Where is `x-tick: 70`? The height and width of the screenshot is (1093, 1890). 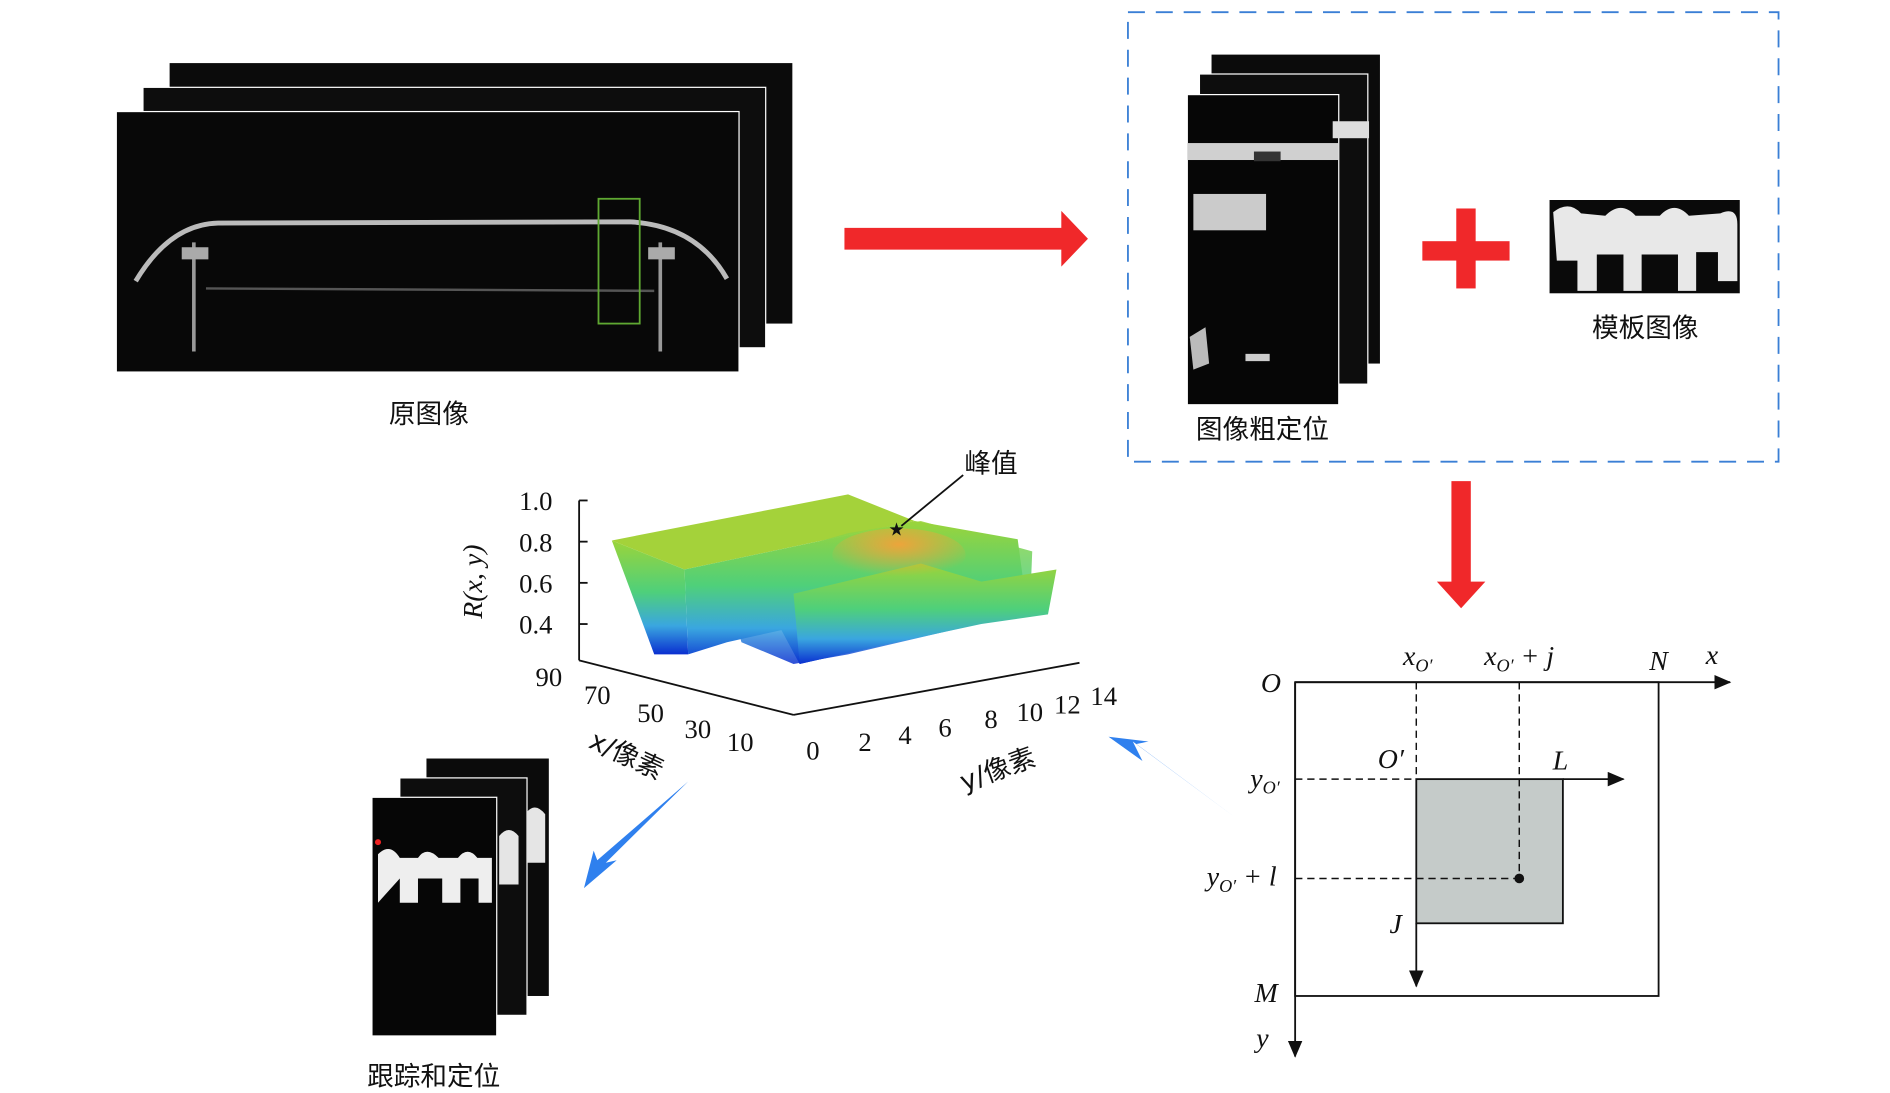
x-tick: 70 is located at coordinates (597, 695).